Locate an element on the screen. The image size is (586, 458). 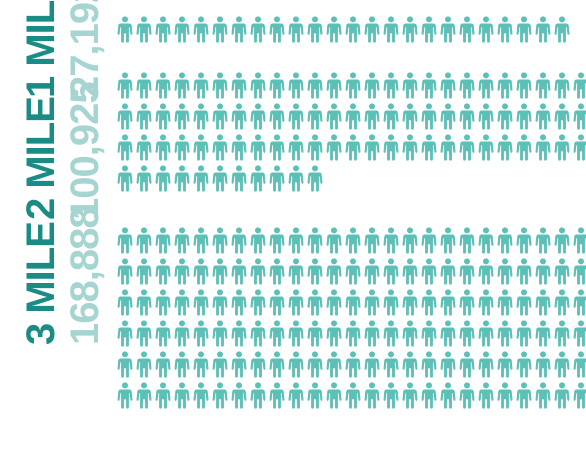
distance-label: 2 MILE is located at coordinates (41, 158).